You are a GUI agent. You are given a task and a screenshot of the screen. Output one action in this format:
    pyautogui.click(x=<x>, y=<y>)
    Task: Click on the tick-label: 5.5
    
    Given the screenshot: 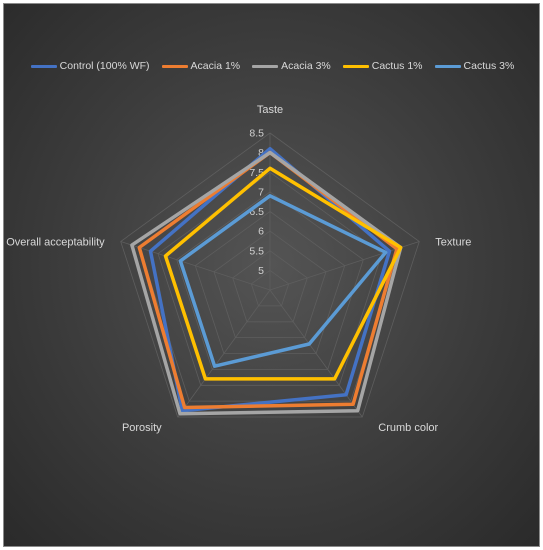 What is the action you would take?
    pyautogui.click(x=256, y=251)
    